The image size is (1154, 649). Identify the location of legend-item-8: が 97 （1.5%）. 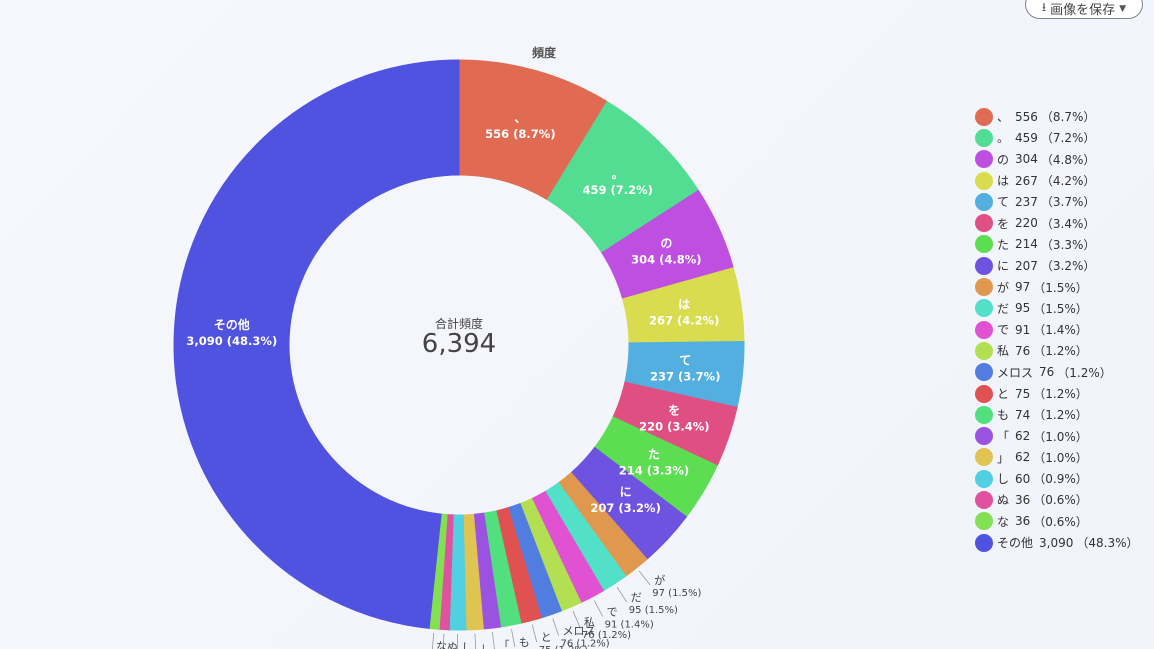
(1057, 286).